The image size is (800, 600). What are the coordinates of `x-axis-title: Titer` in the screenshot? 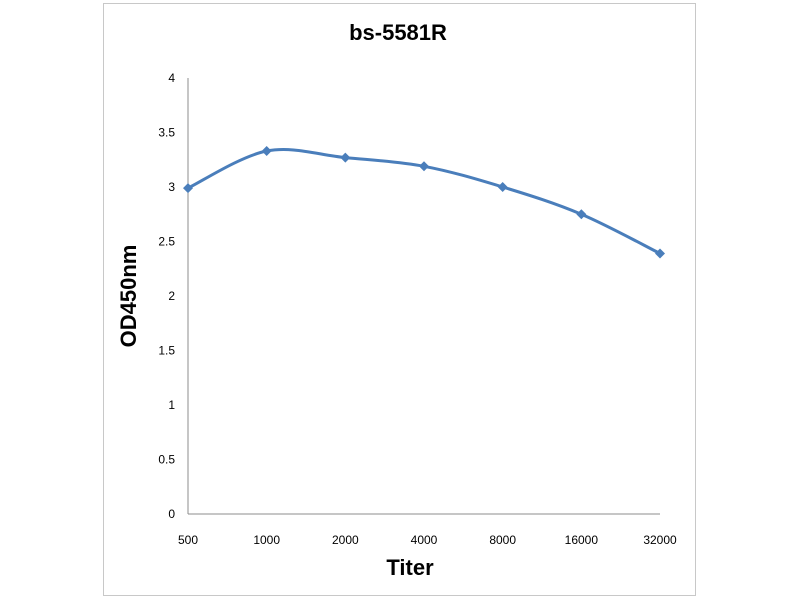 It's located at (410, 567).